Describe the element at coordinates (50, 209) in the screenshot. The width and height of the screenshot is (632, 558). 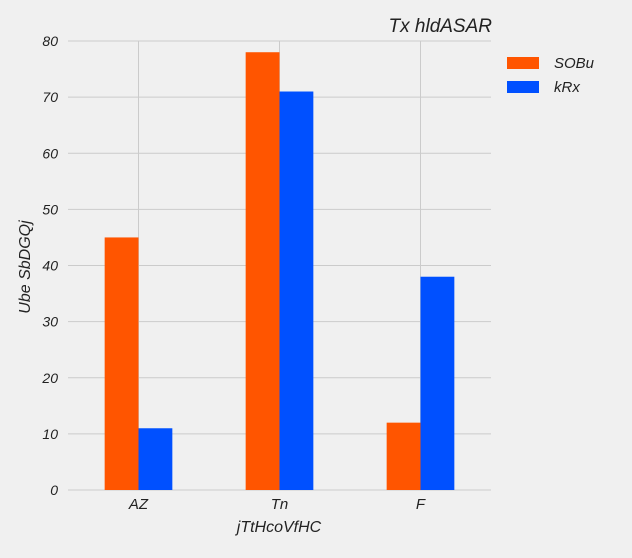
I see `y-tick-label: 50` at that location.